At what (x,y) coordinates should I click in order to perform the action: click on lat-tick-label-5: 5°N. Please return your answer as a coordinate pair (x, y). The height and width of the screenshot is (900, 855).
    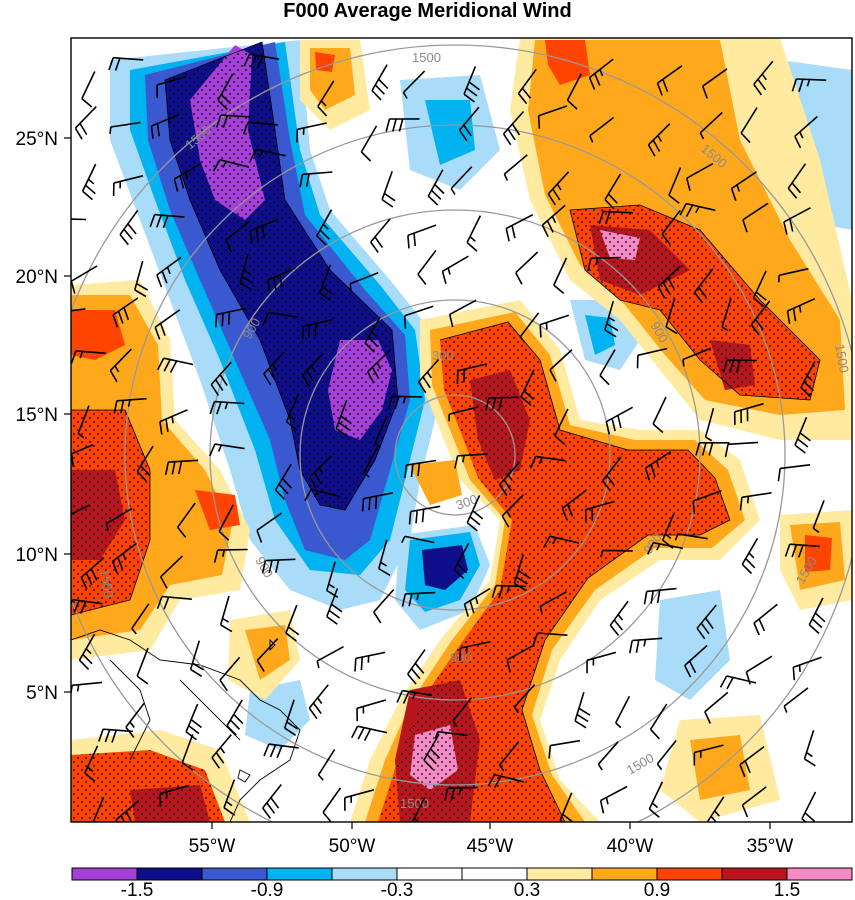
    Looking at the image, I should click on (42, 693).